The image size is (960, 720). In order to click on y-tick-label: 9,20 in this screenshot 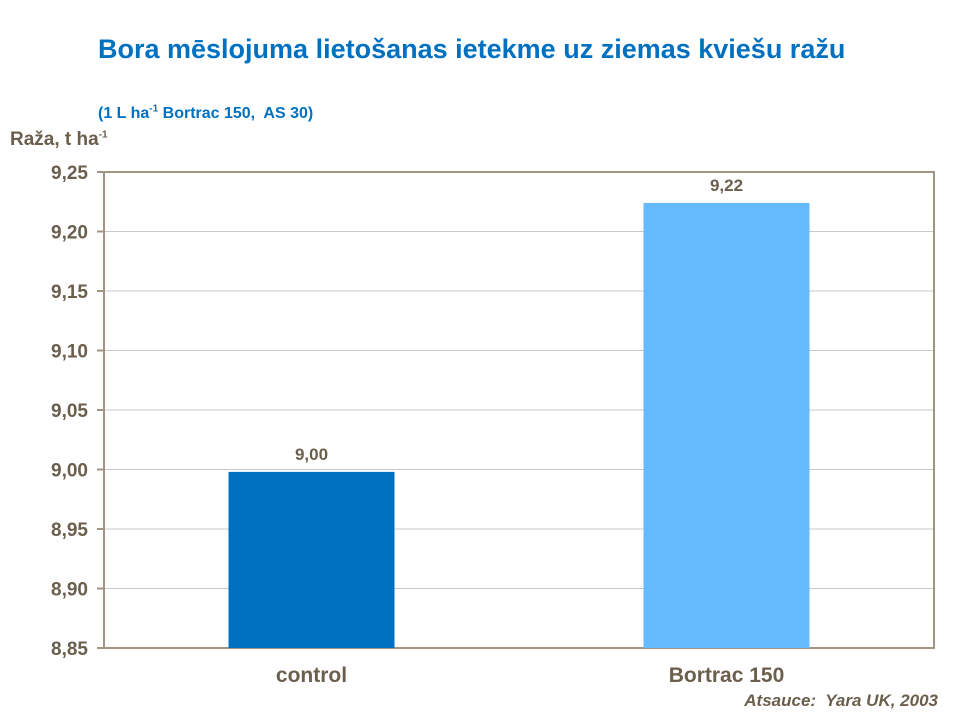, I will do `click(69, 233)`.